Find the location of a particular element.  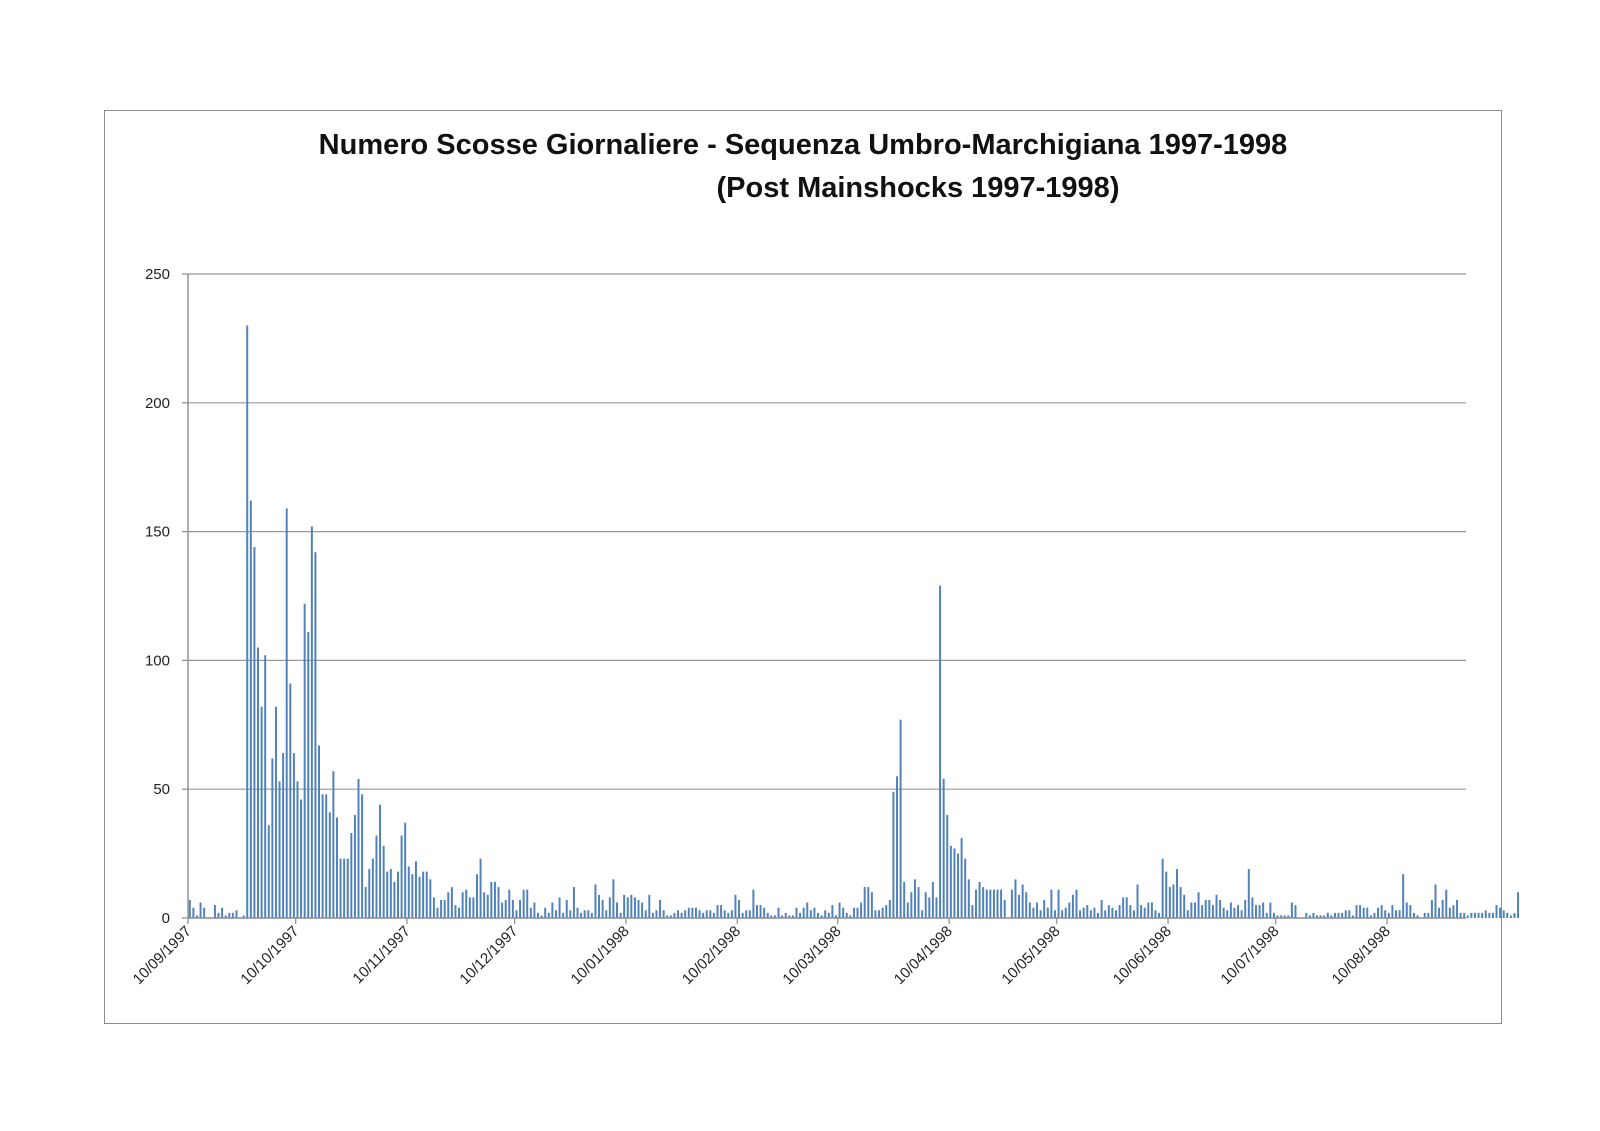

x-tick-label: 10/11/1997 is located at coordinates (381, 955).